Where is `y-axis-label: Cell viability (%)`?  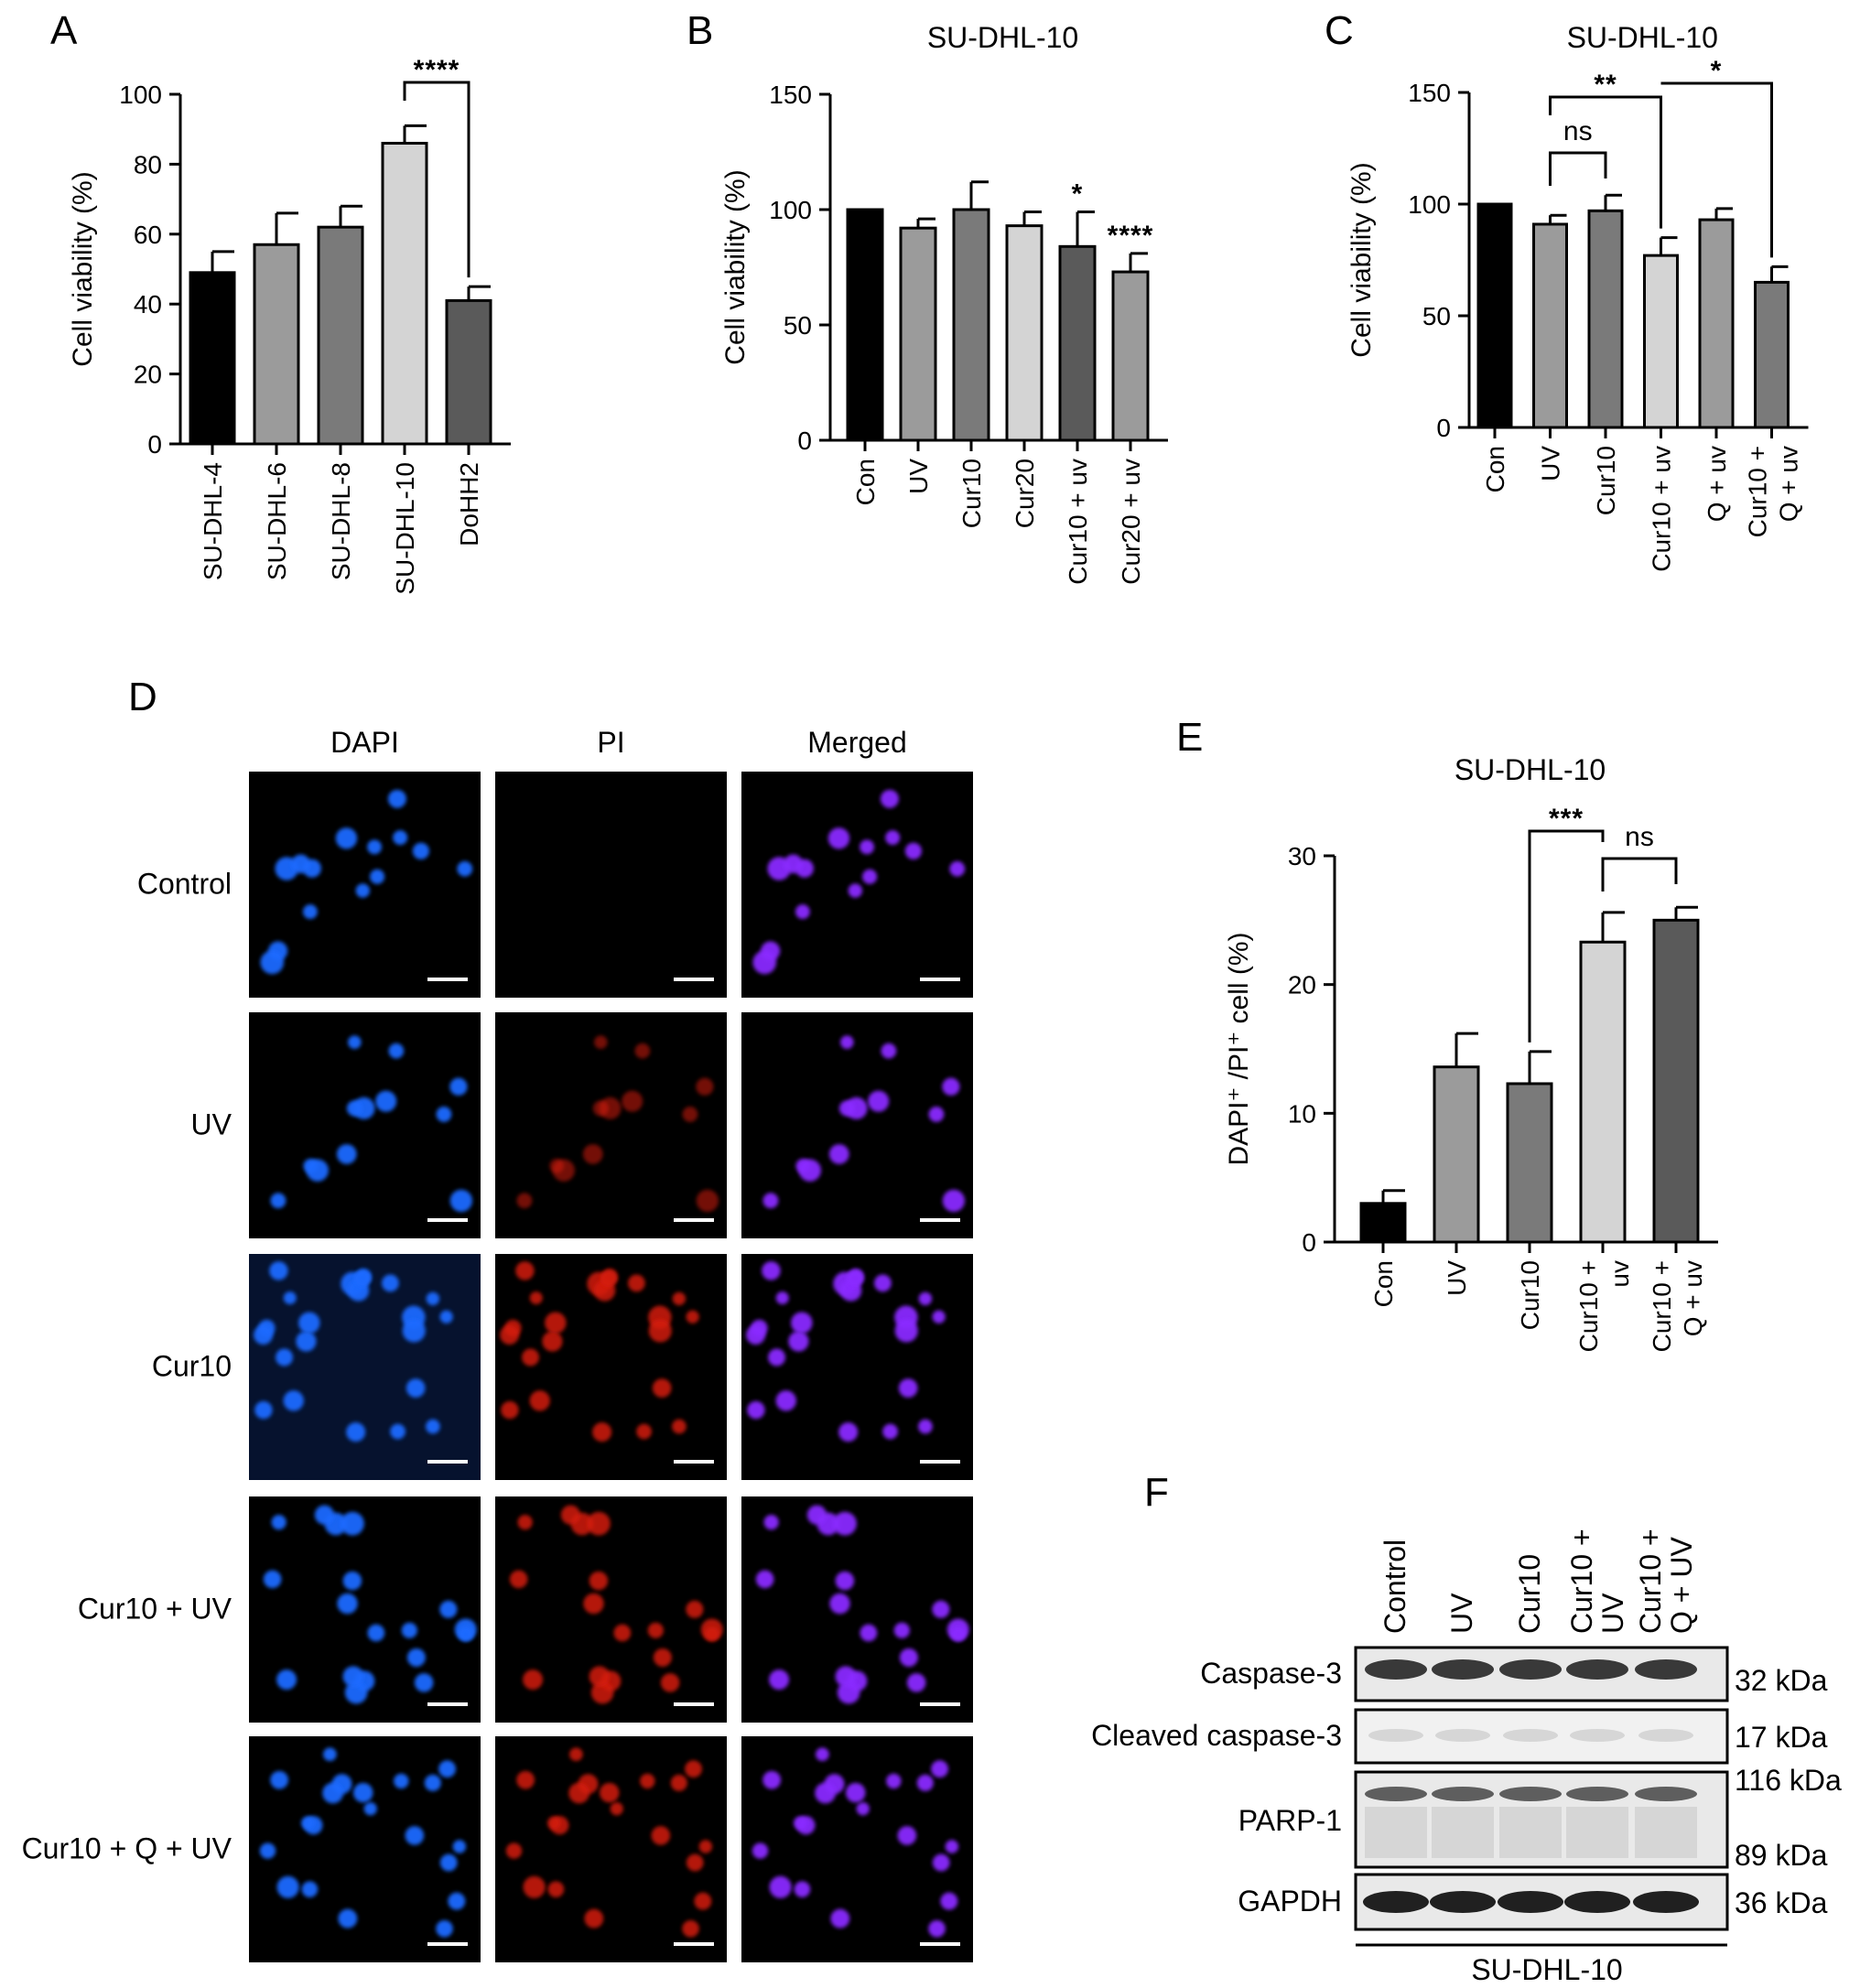 y-axis-label: Cell viability (%) is located at coordinates (1362, 259).